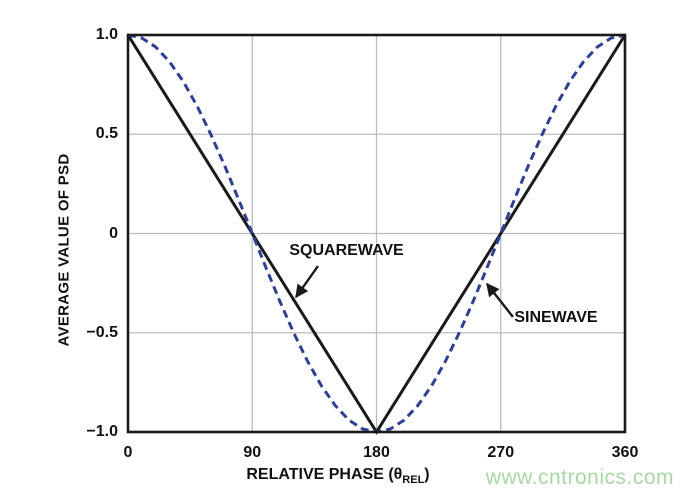  I want to click on annotation-arrow-sinewave, so click(500, 300).